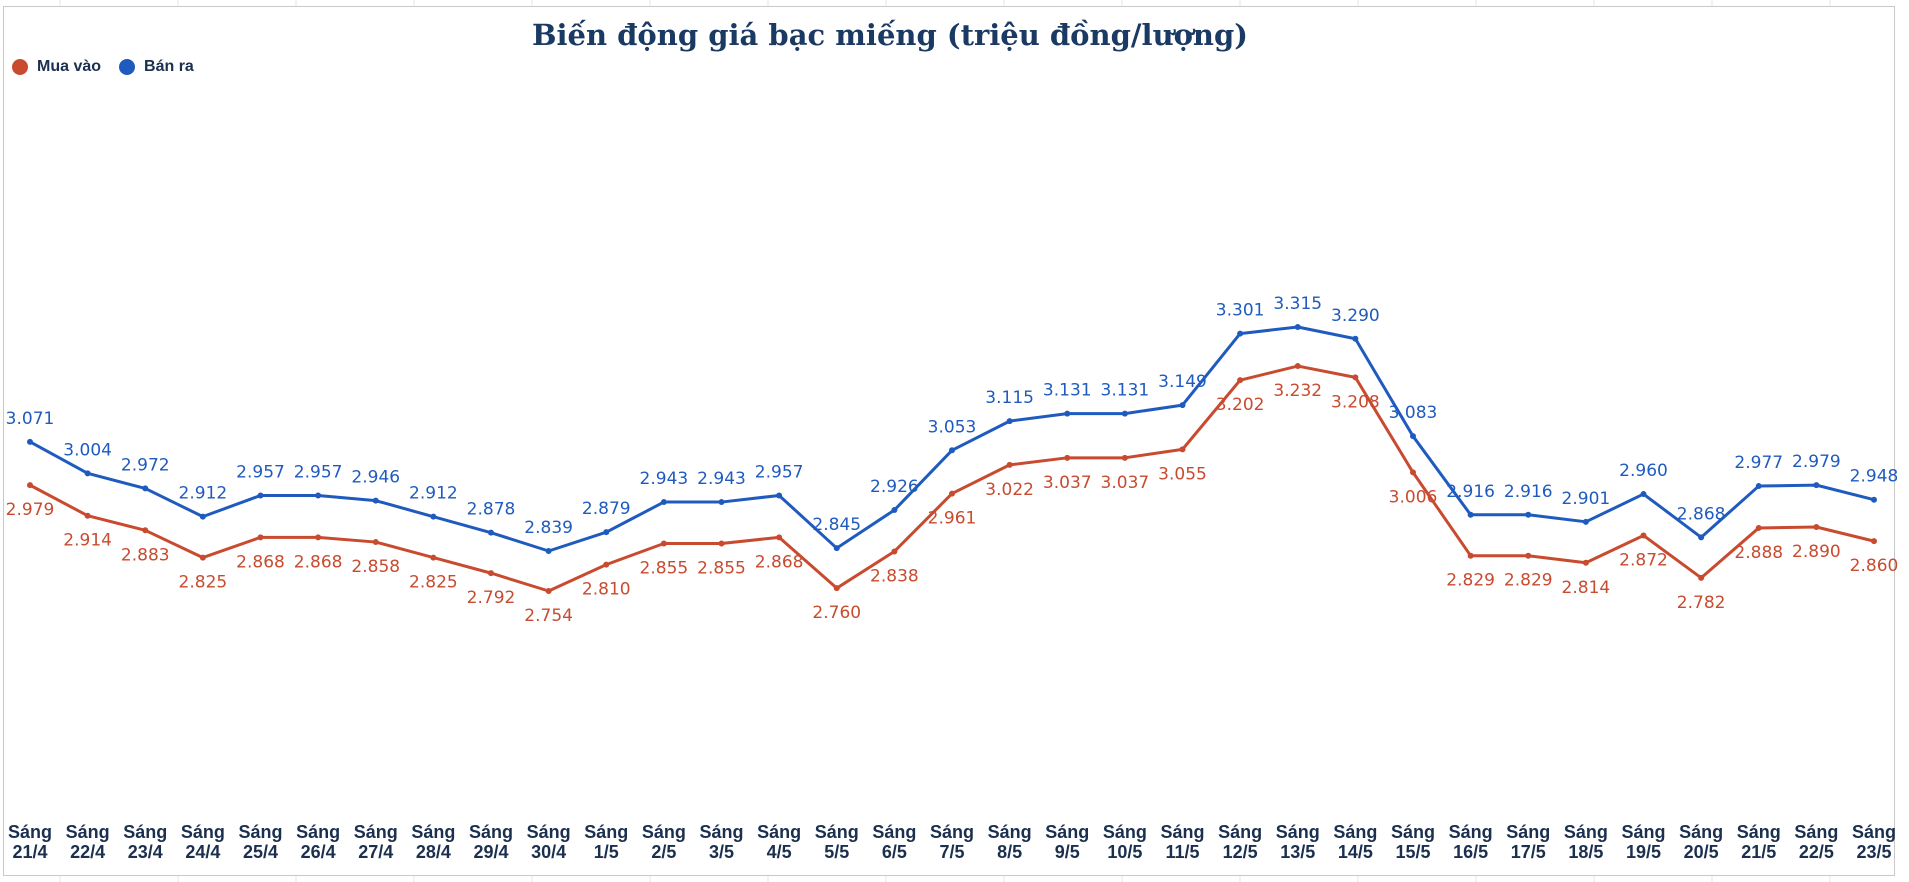 The height and width of the screenshot is (882, 1909). I want to click on x-tick-label: 12/5, so click(1240, 852).